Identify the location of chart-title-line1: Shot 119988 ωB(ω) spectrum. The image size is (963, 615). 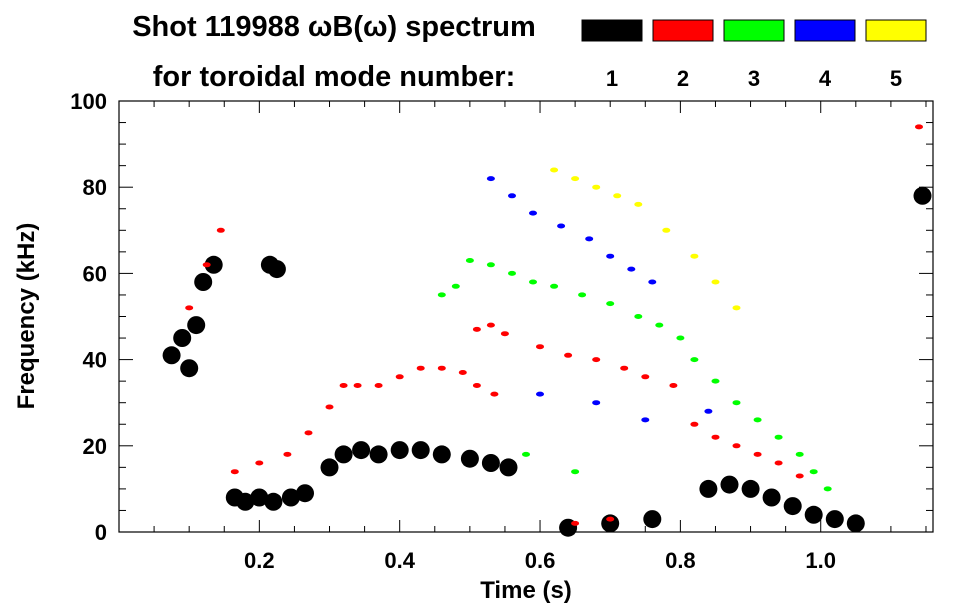
(334, 27).